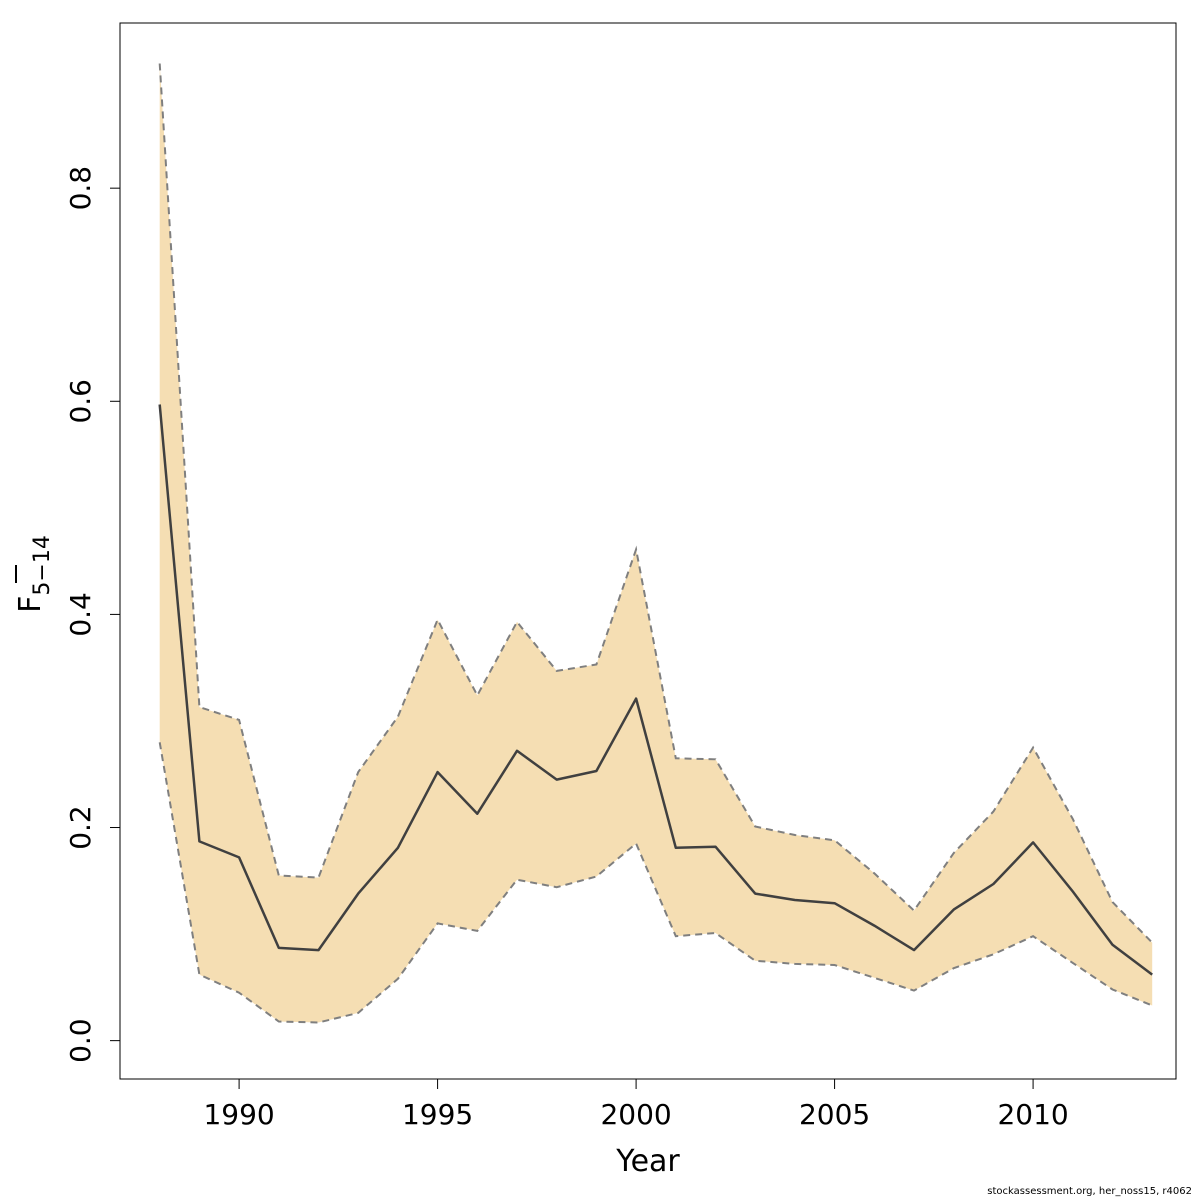 The image size is (1200, 1200). Describe the element at coordinates (30, 604) in the screenshot. I see `y-axis-title-main: F` at that location.